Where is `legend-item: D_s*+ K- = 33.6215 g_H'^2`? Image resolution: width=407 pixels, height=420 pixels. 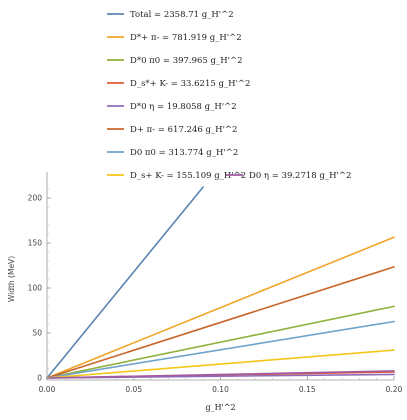 legend-item: D_s*+ K- = 33.6215 g_H'^2 is located at coordinates (178, 84).